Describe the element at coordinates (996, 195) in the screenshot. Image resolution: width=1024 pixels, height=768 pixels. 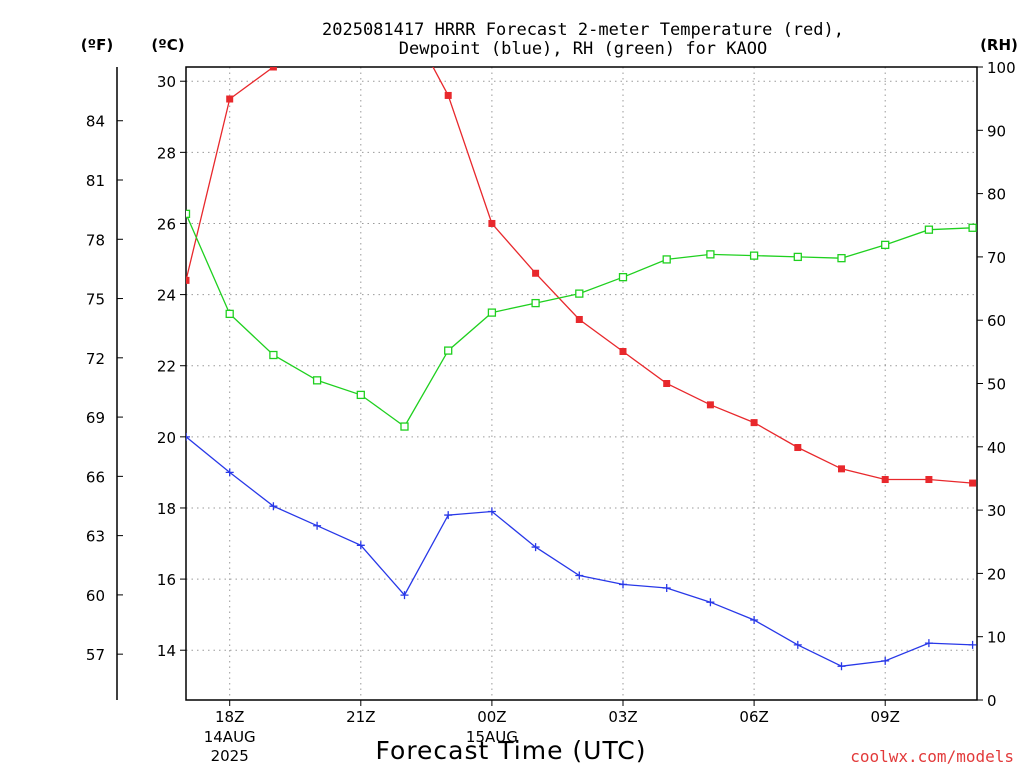
I see `rh-tick-label: 80` at that location.